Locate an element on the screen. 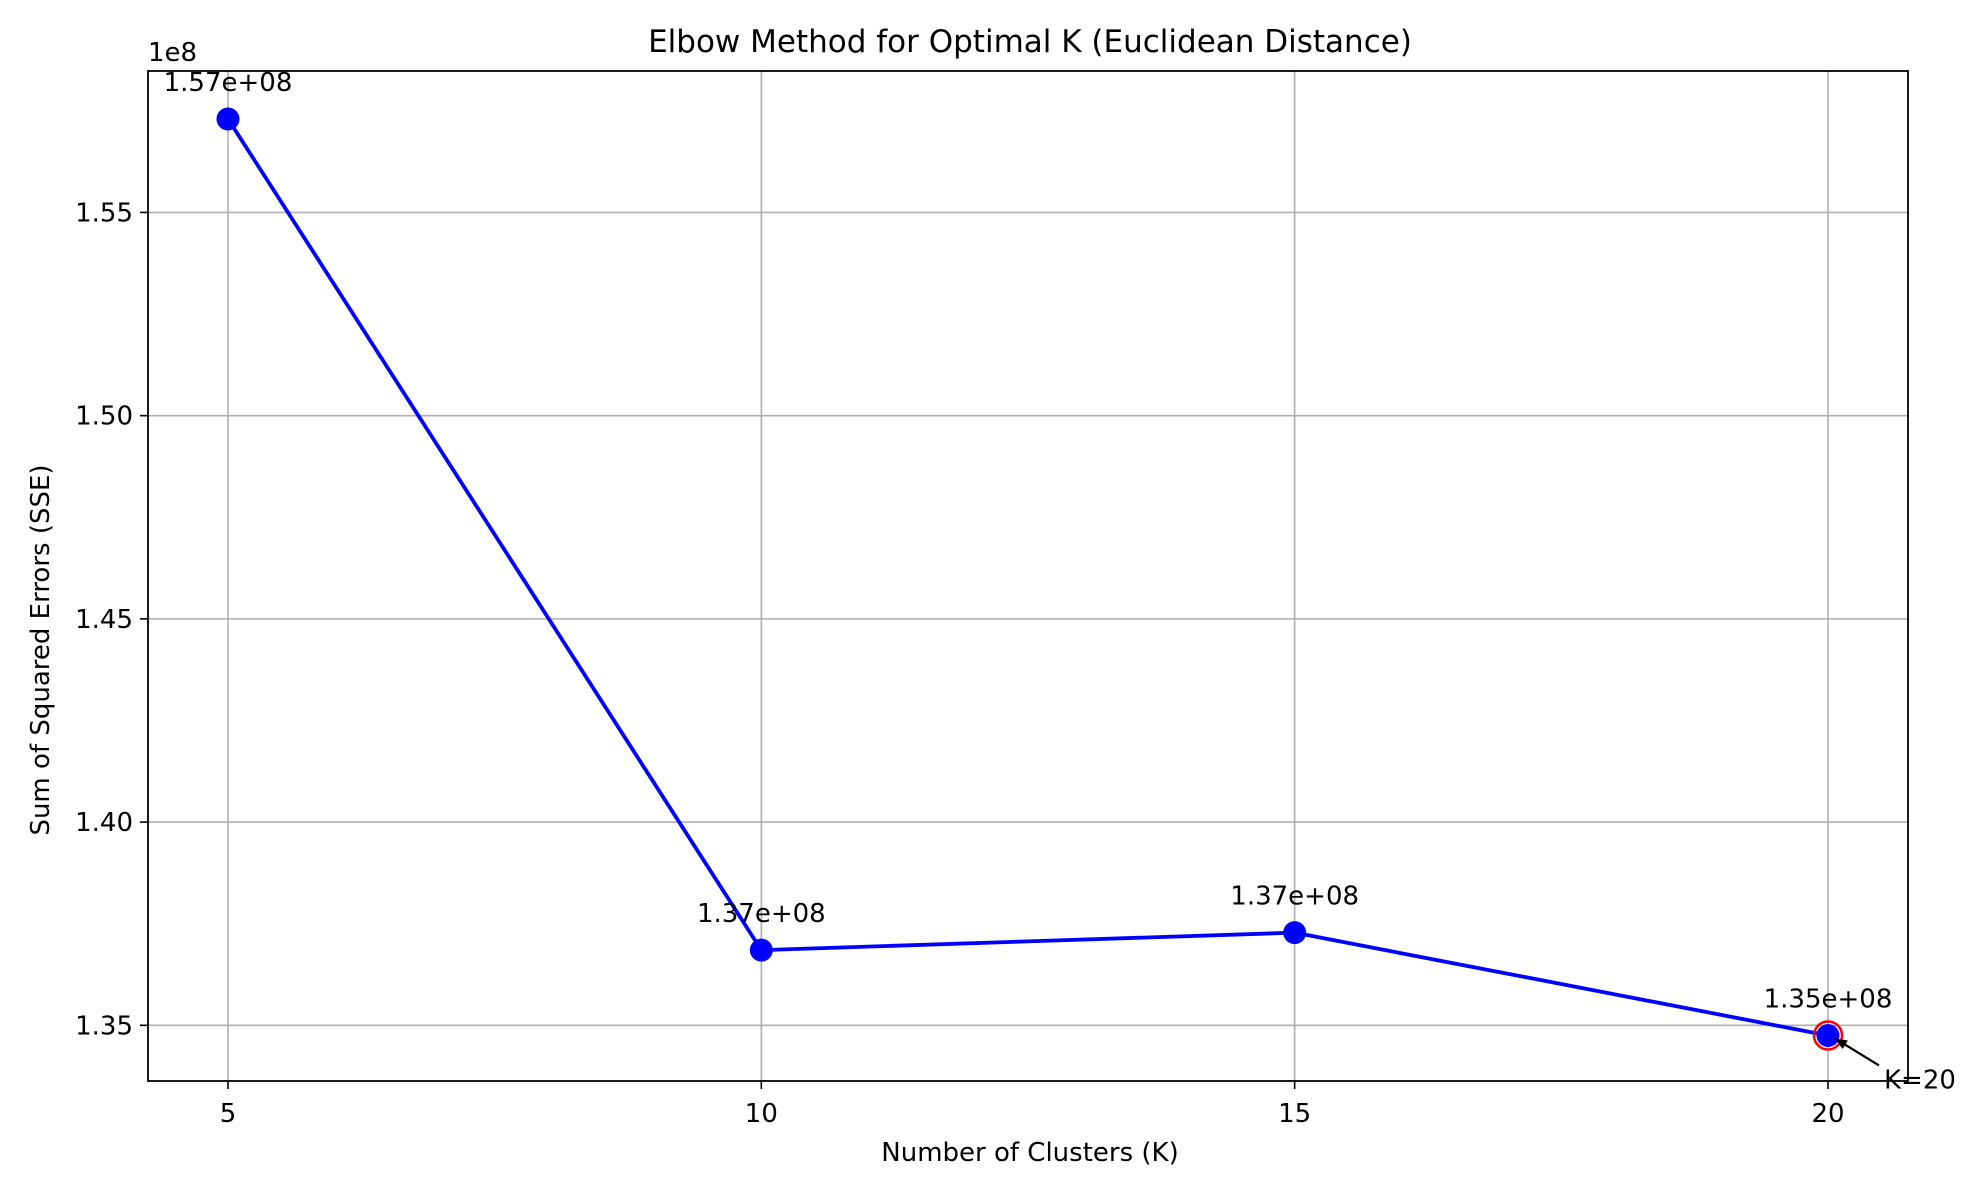 This screenshot has height=1184, width=1970. annotation-arrow-head is located at coordinates (1841, 1044).